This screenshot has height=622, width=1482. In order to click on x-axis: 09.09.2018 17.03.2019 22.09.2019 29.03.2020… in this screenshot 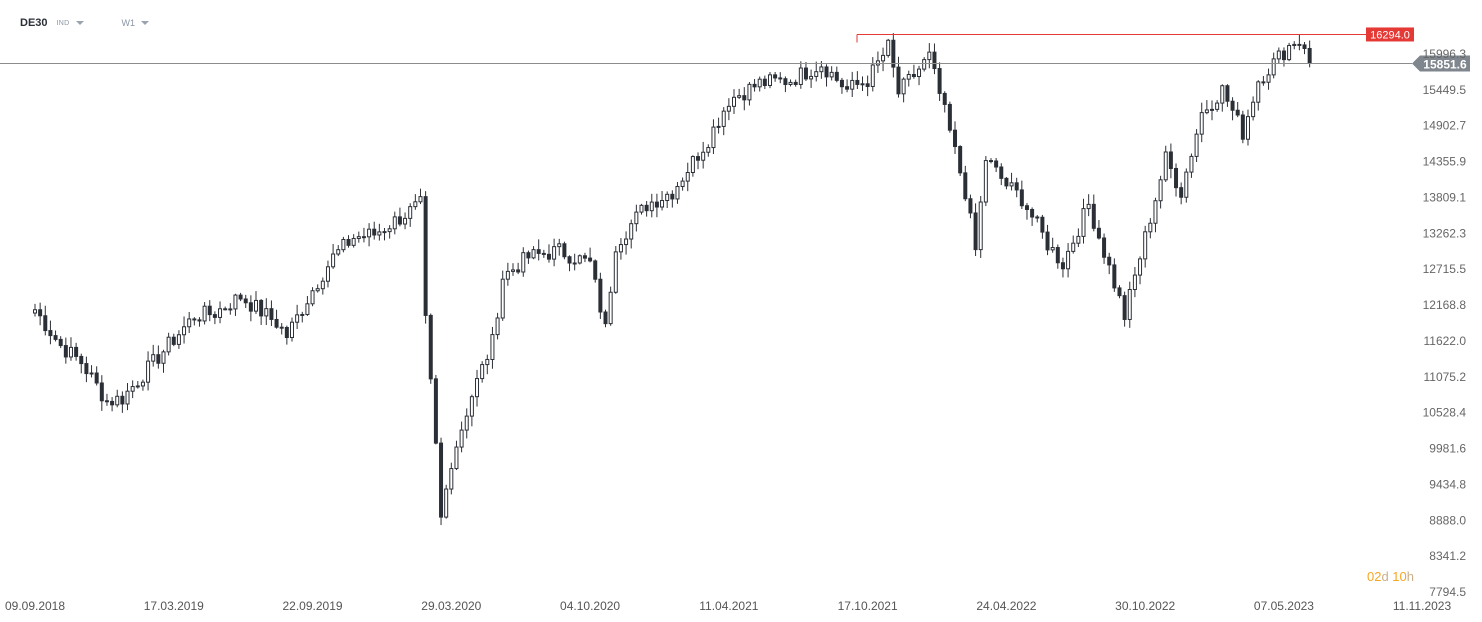, I will do `click(728, 606)`.